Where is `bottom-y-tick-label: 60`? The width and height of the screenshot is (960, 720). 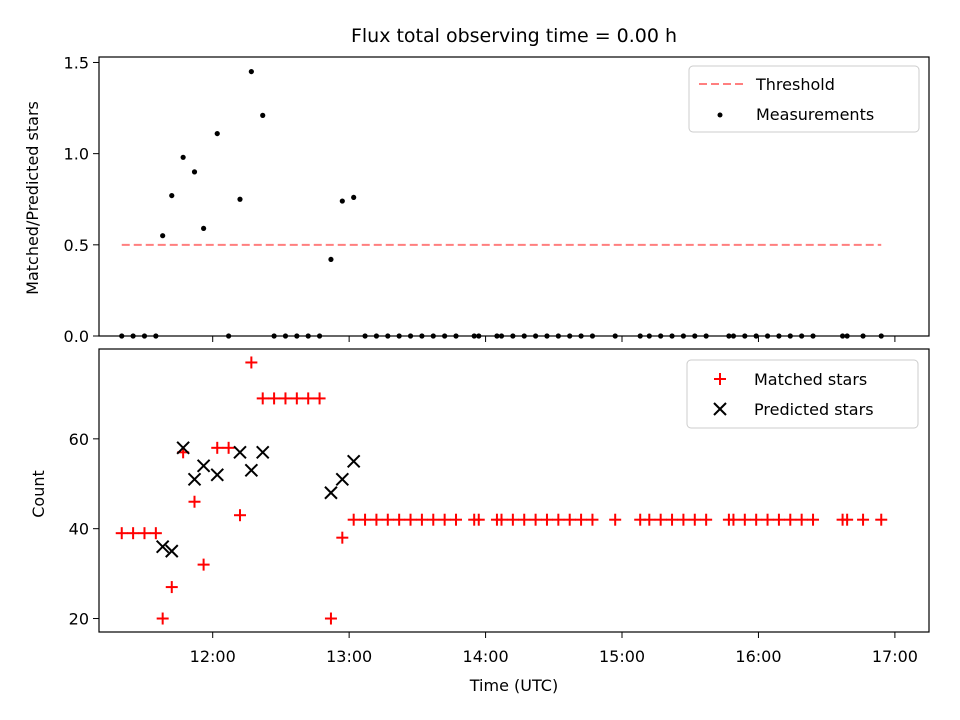
bottom-y-tick-label: 60 is located at coordinates (79, 439).